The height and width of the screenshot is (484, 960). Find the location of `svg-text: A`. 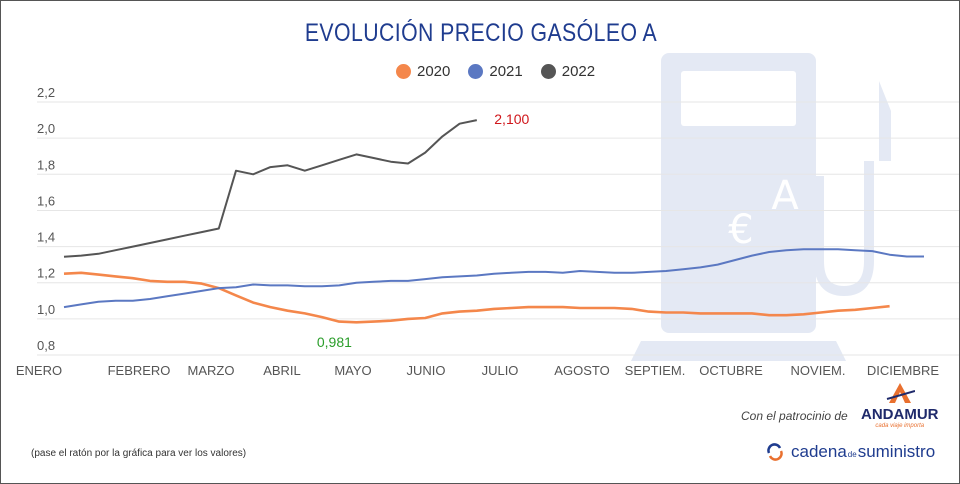

svg-text: A is located at coordinates (785, 196).